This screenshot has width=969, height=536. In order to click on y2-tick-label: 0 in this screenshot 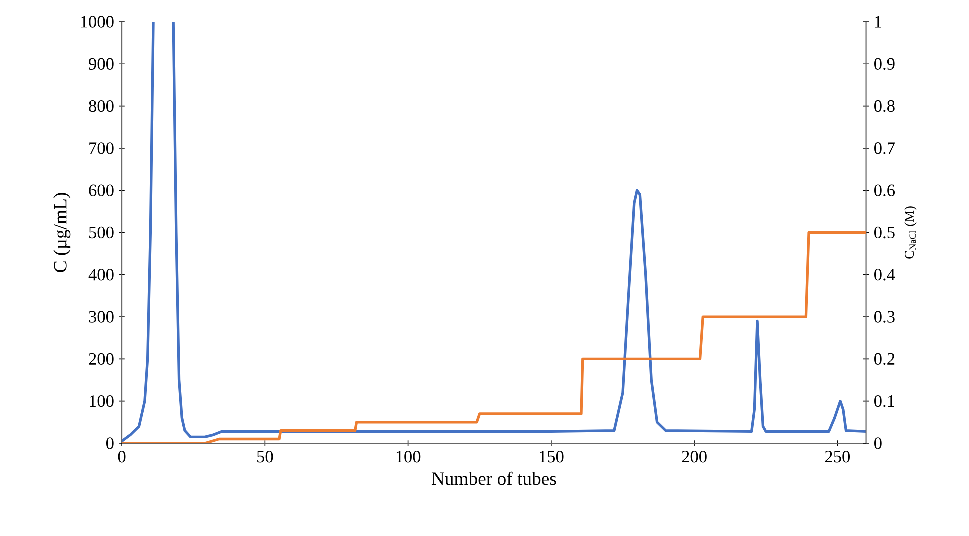, I will do `click(878, 444)`.